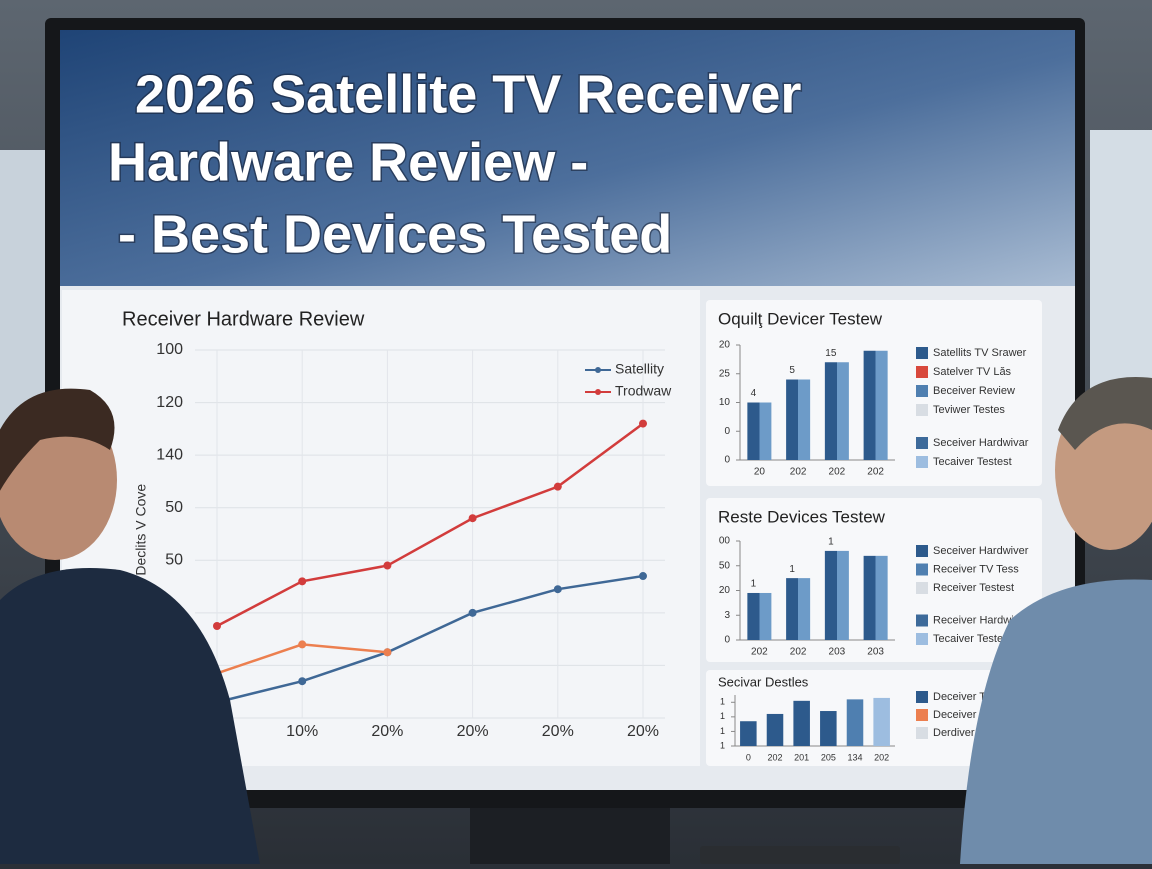 This screenshot has width=1152, height=869. I want to click on legend-label: Deceiver TV, so click(963, 697).